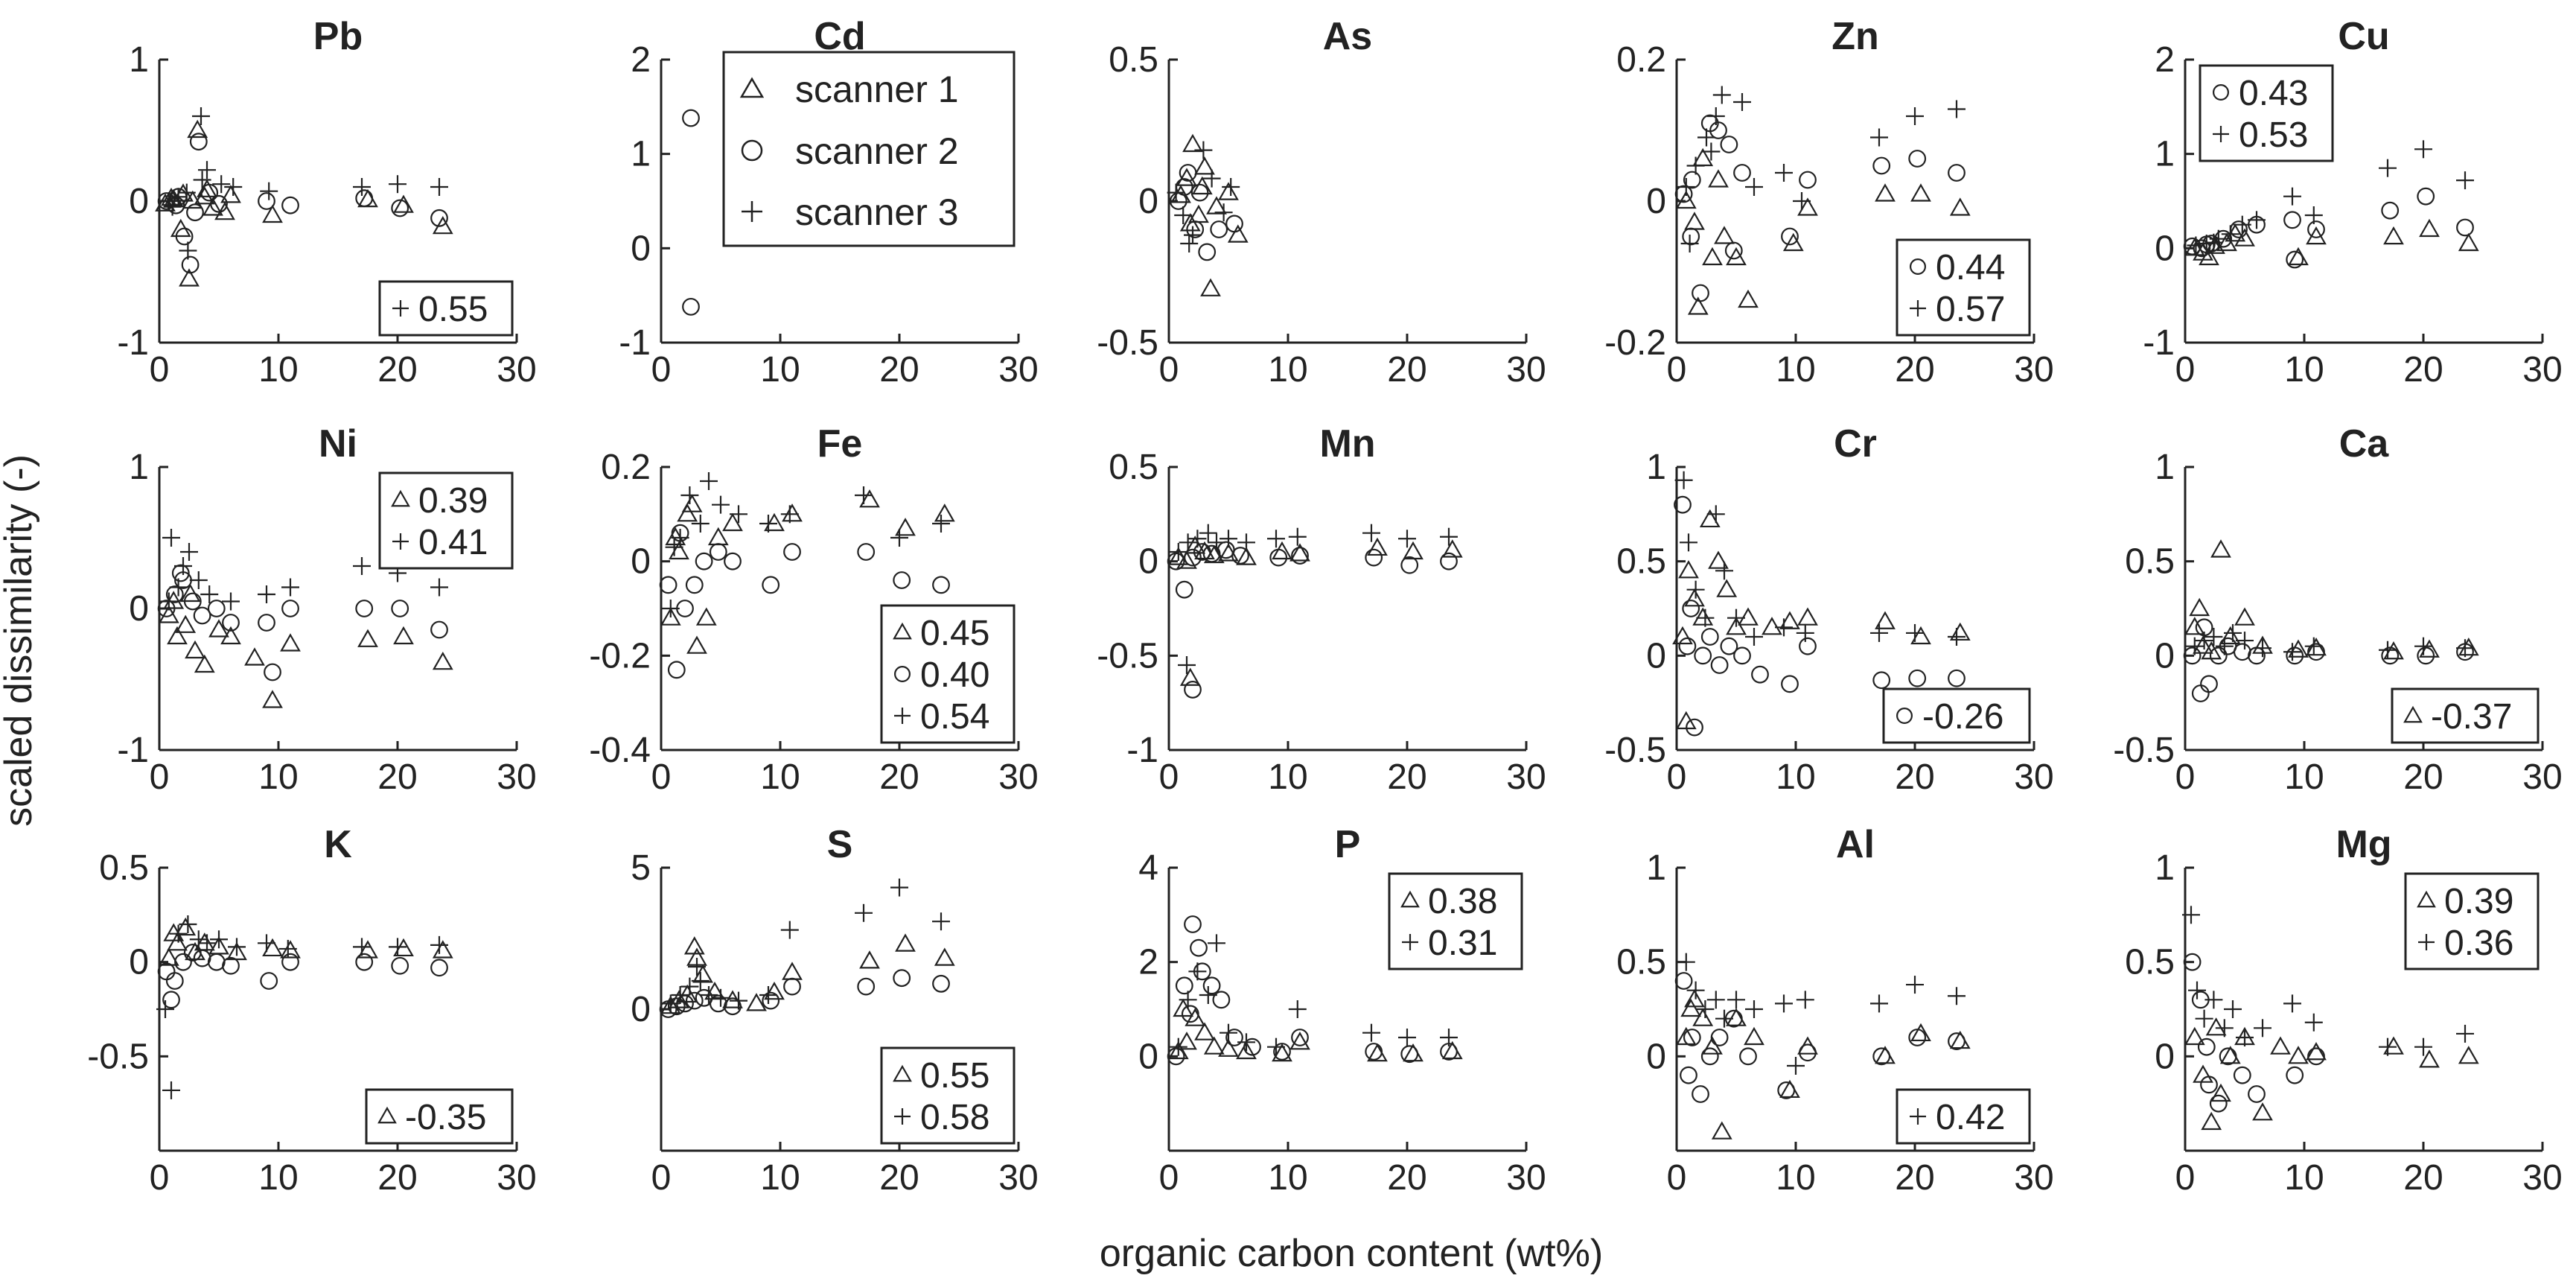 Image resolution: width=2576 pixels, height=1287 pixels. Describe the element at coordinates (1823, 1046) in the screenshot. I see `data-points-al` at that location.